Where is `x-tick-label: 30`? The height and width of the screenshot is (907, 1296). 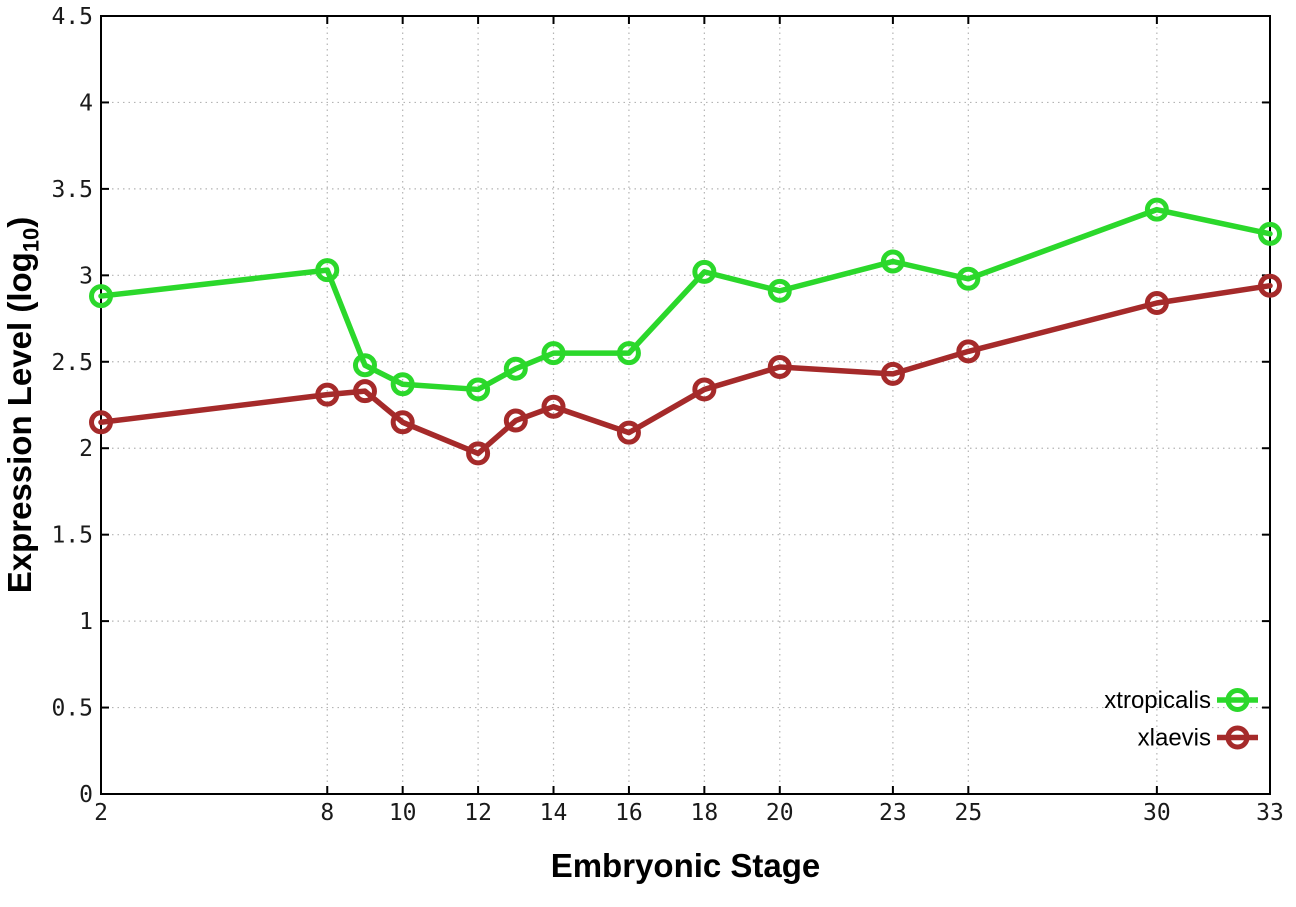 x-tick-label: 30 is located at coordinates (1157, 813).